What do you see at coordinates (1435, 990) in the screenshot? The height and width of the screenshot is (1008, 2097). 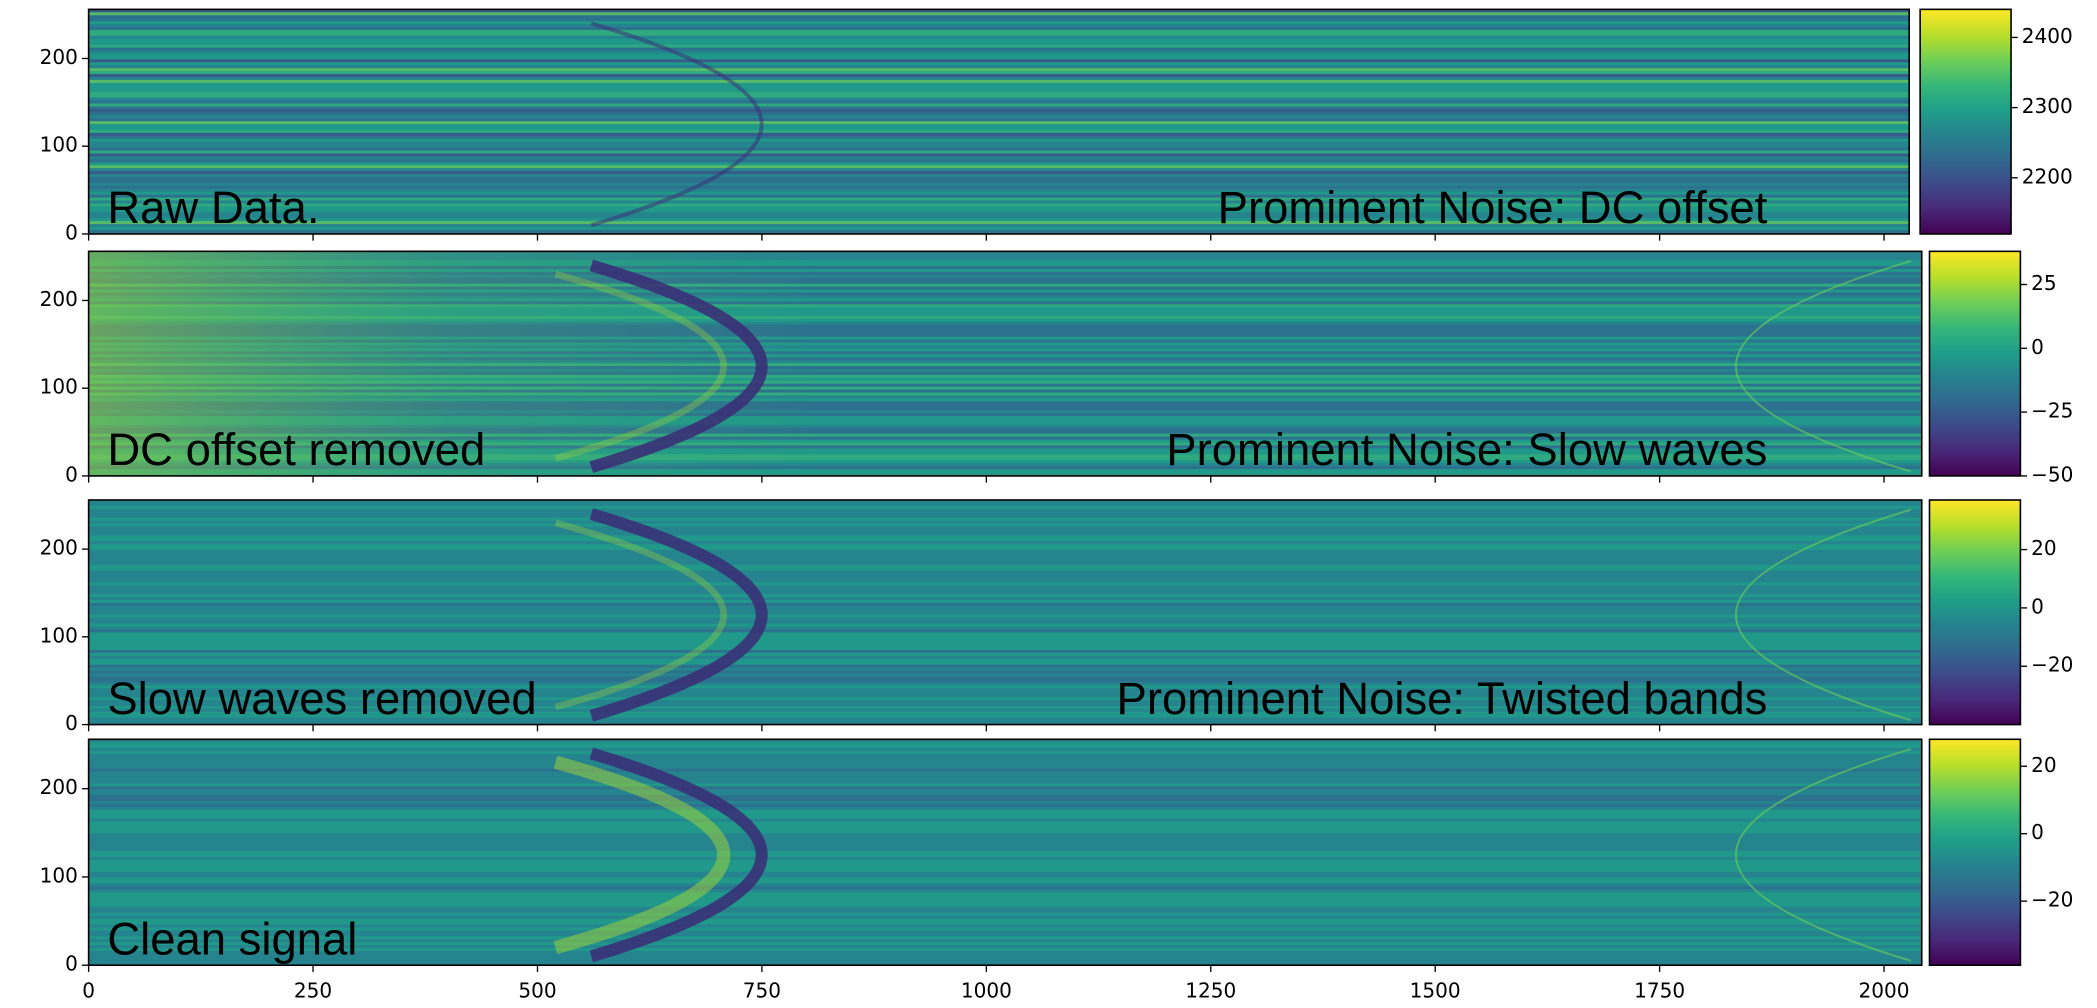 I see `x-tick-label: 1500` at bounding box center [1435, 990].